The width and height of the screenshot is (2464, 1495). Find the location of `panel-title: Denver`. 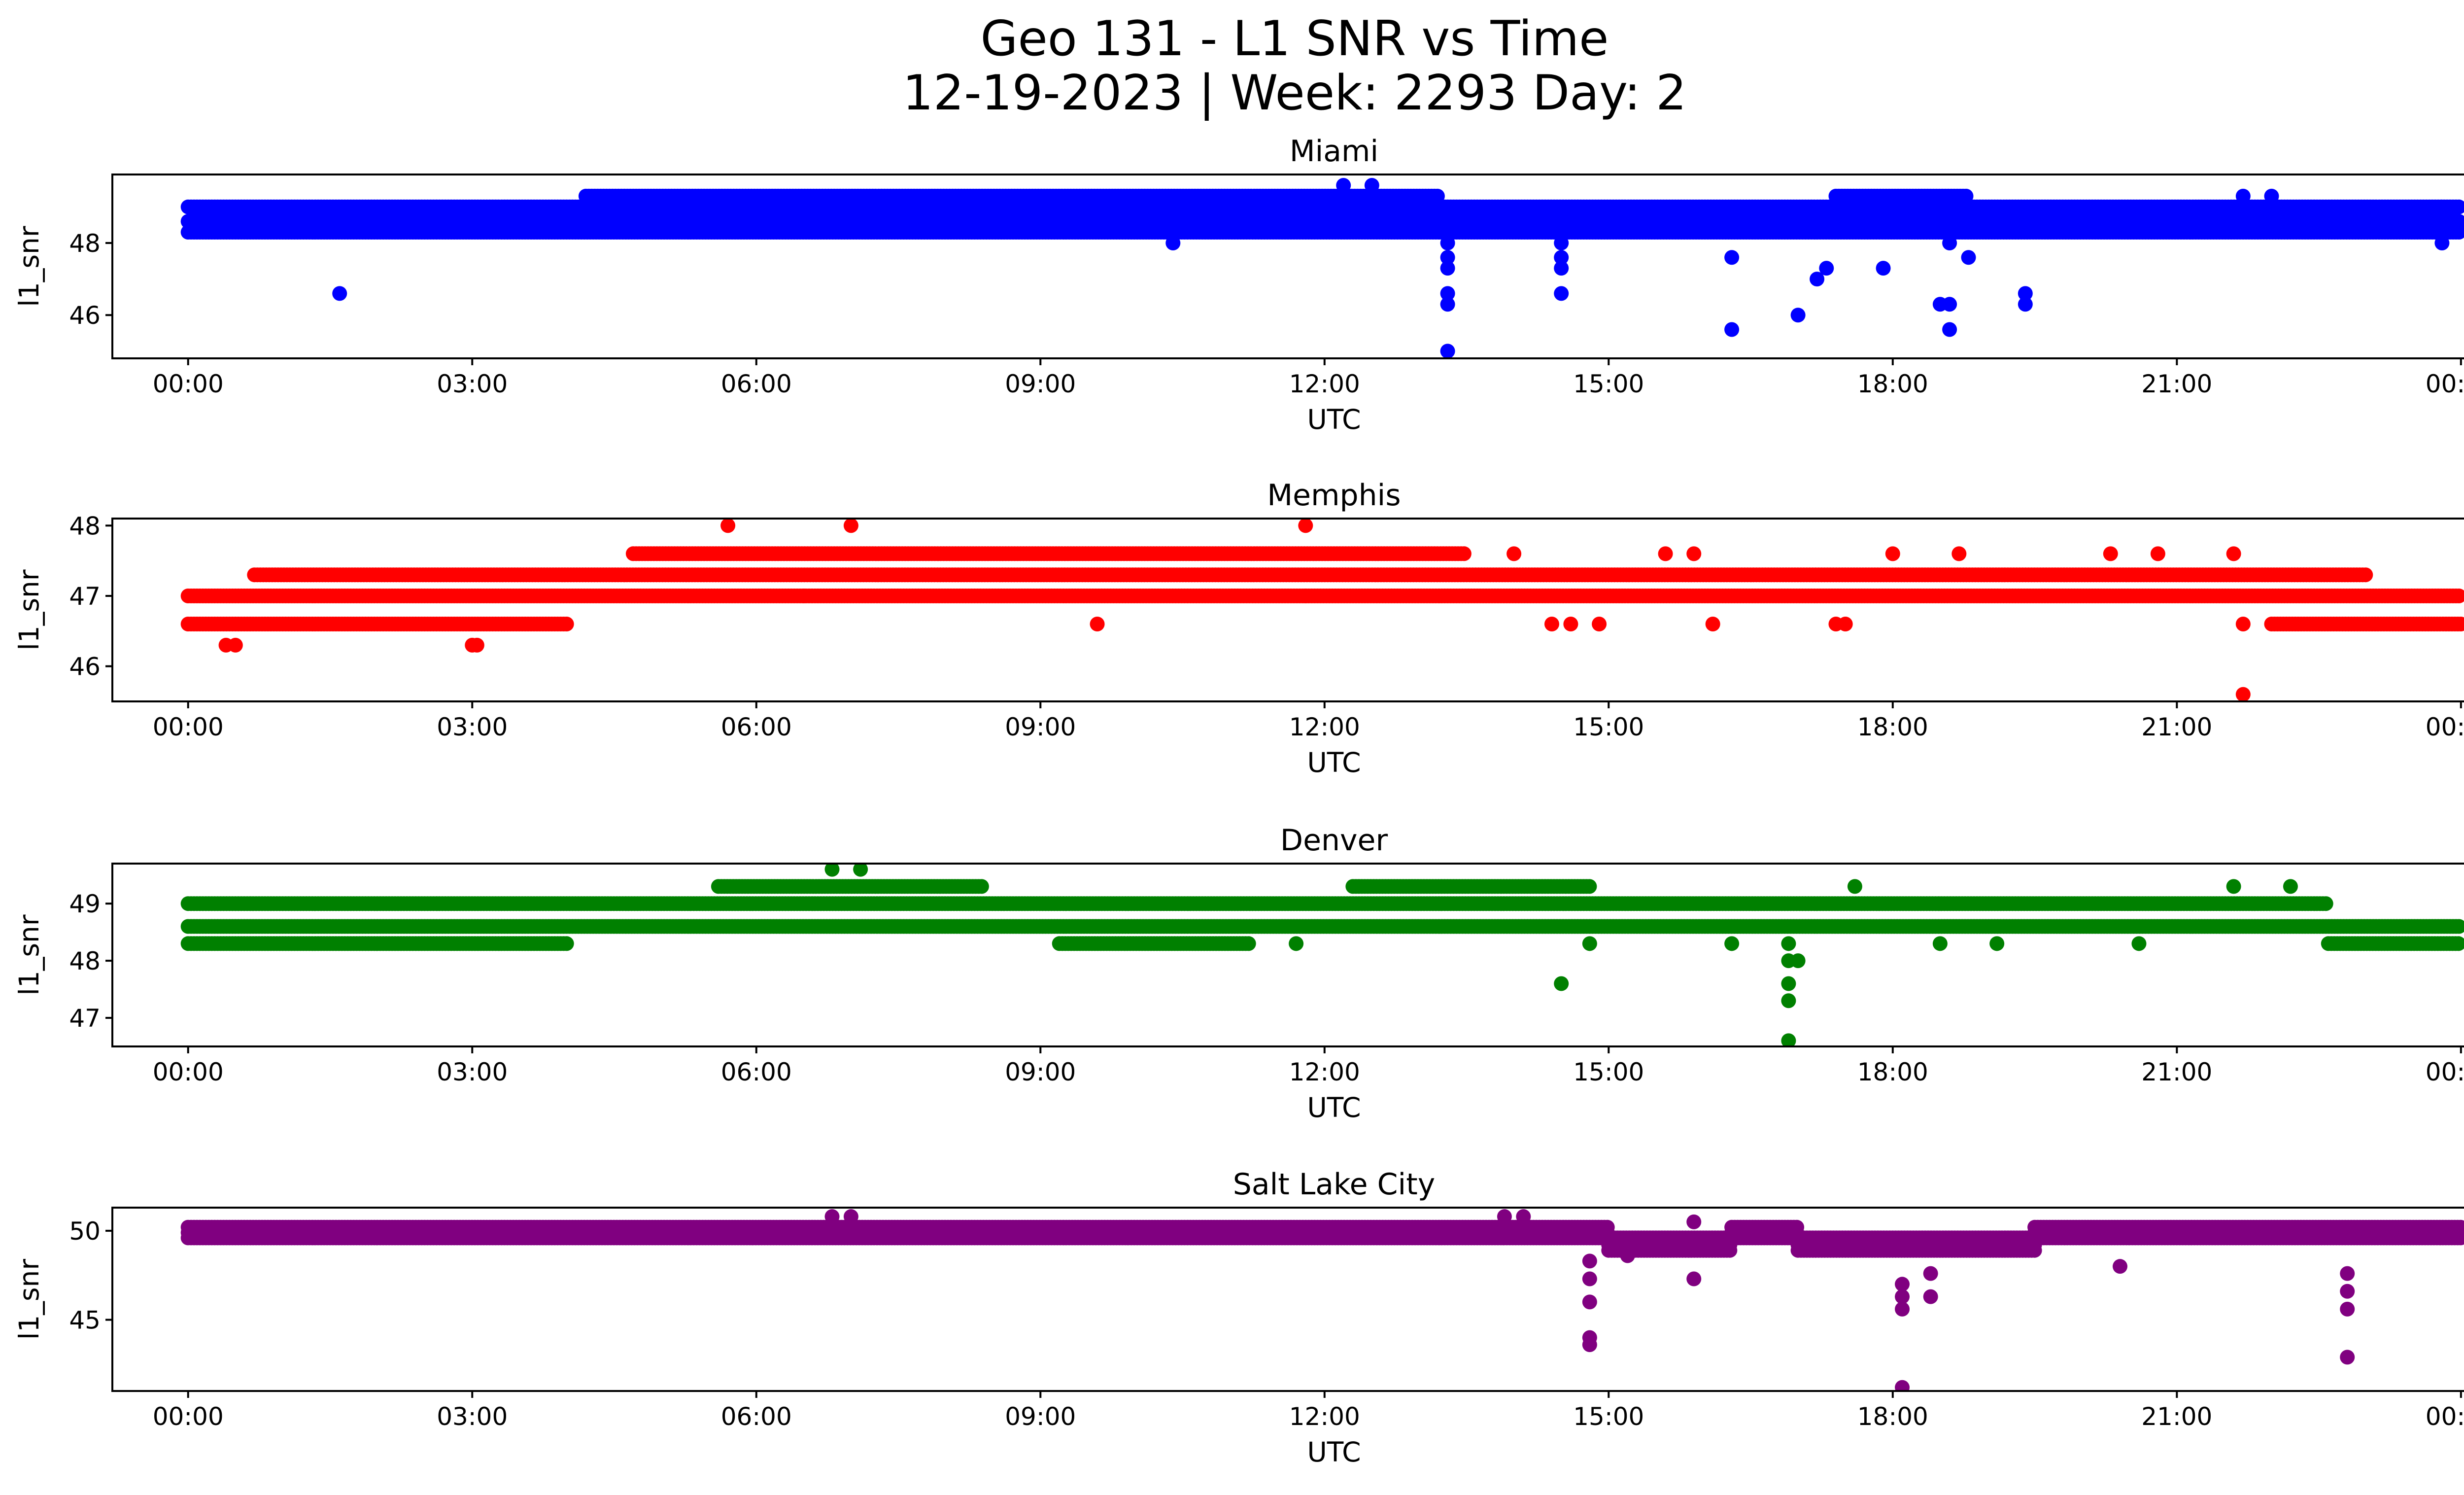

panel-title: Denver is located at coordinates (1334, 840).